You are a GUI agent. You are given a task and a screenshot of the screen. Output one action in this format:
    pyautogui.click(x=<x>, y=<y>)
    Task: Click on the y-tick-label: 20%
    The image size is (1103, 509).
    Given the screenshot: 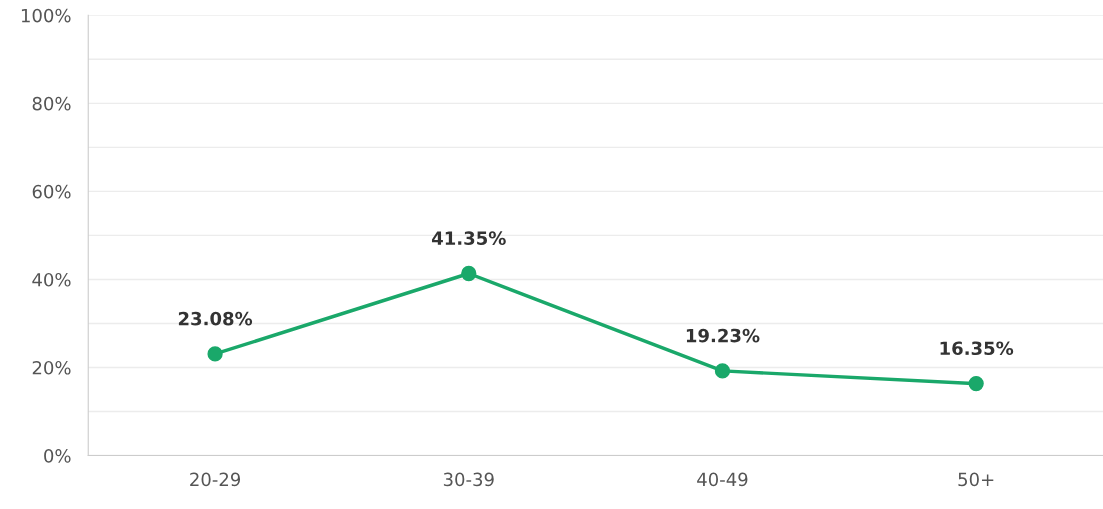 What is the action you would take?
    pyautogui.click(x=51, y=367)
    